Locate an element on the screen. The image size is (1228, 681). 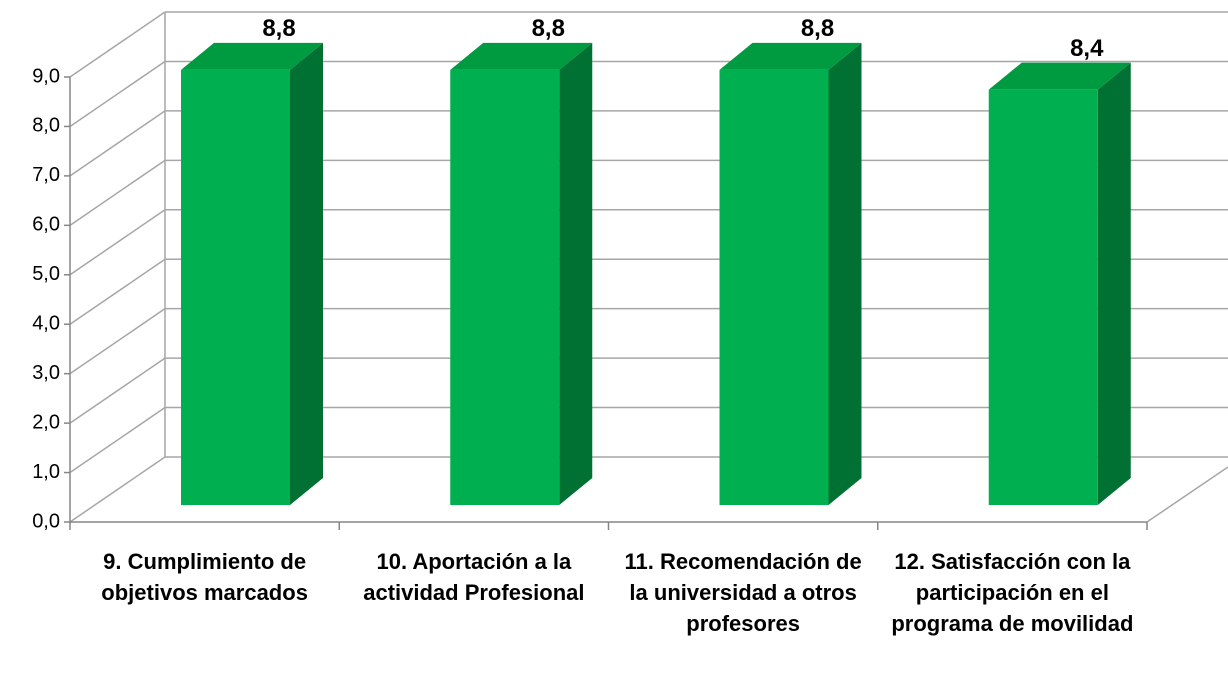
y-tick-label: 5,0 is located at coordinates (46, 274).